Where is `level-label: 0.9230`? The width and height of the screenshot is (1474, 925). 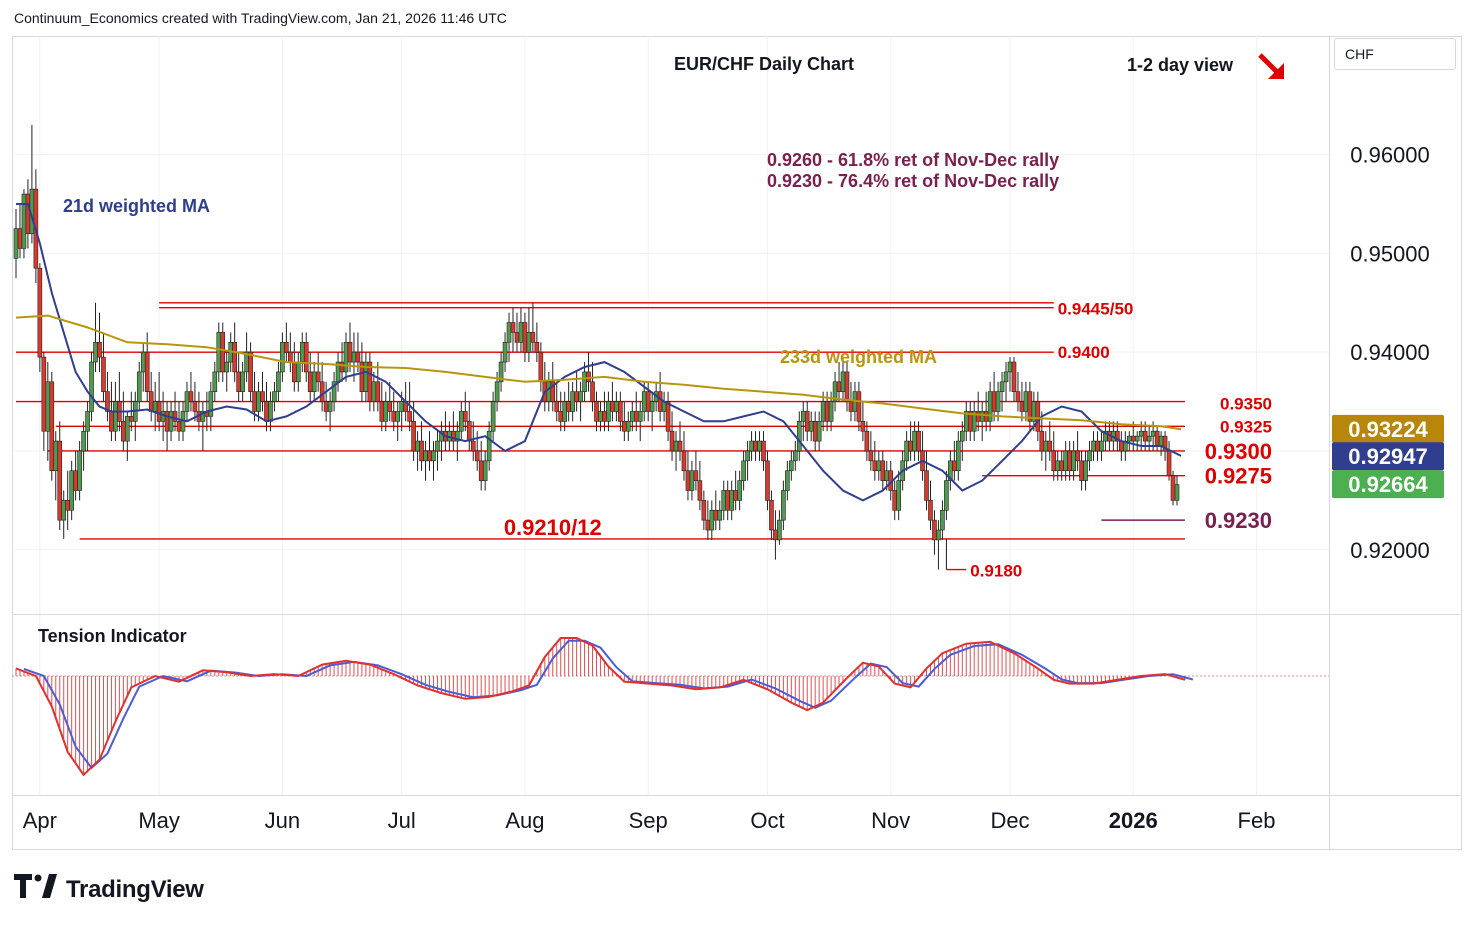 level-label: 0.9230 is located at coordinates (1238, 520).